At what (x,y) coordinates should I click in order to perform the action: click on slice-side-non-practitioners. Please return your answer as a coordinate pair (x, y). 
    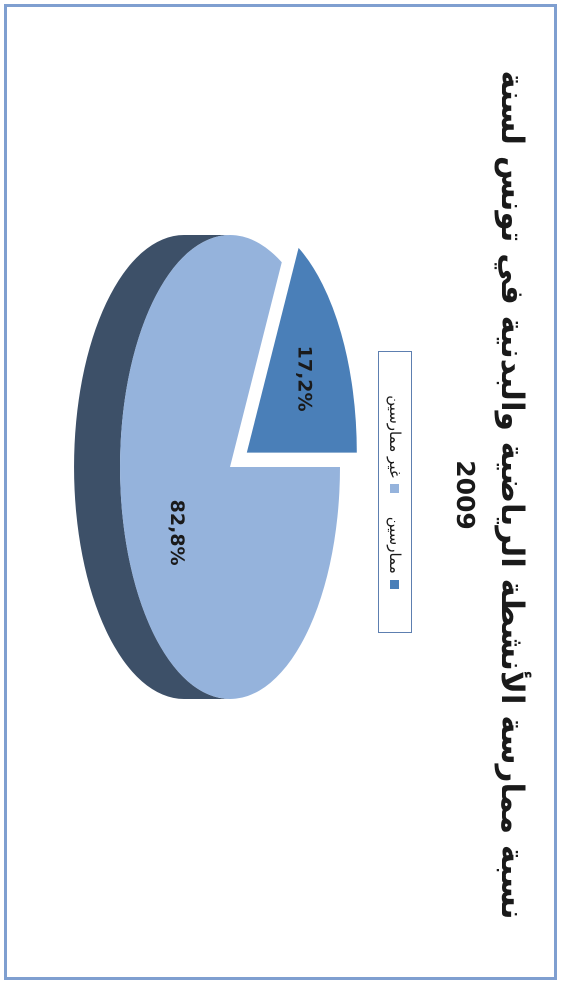
    Looking at the image, I should click on (152, 467).